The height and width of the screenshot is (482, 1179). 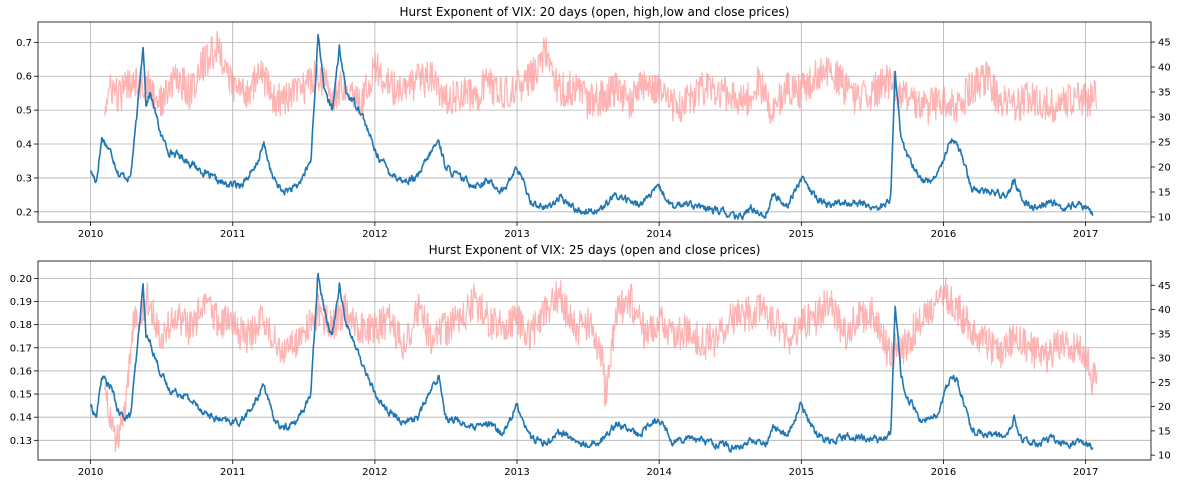 I want to click on top-y-right-tick-label: 10, so click(x=1164, y=218).